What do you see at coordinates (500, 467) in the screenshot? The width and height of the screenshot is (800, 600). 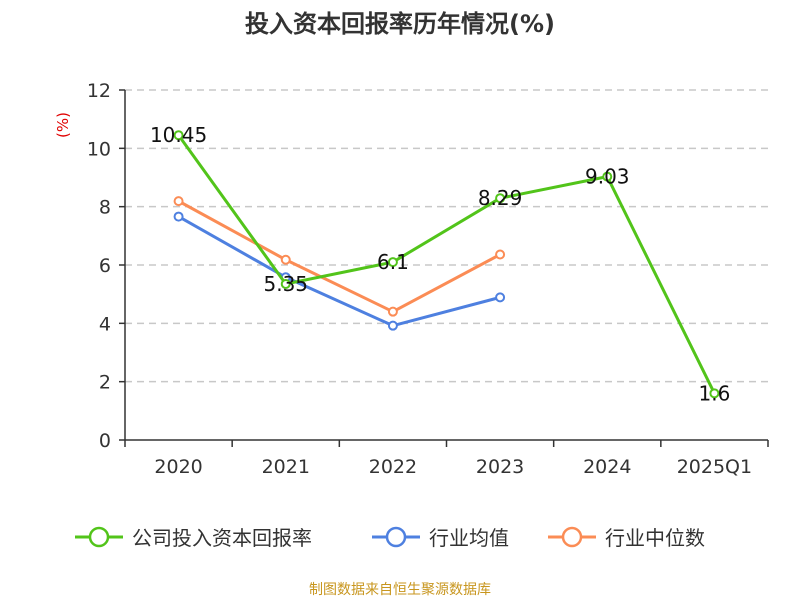 I see `x-tick-label: 2023` at bounding box center [500, 467].